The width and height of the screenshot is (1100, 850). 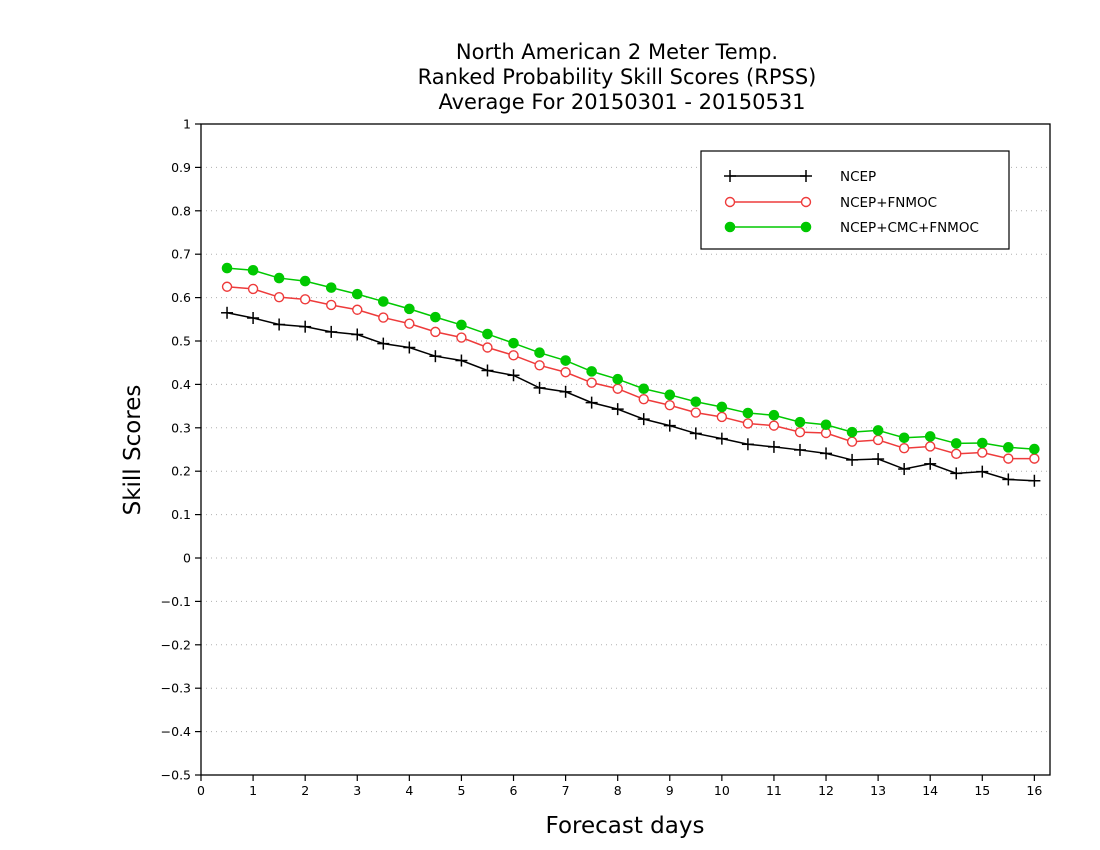 I want to click on title-line-2: Ranked Probability Skill Scores (RPSS), so click(x=617, y=77).